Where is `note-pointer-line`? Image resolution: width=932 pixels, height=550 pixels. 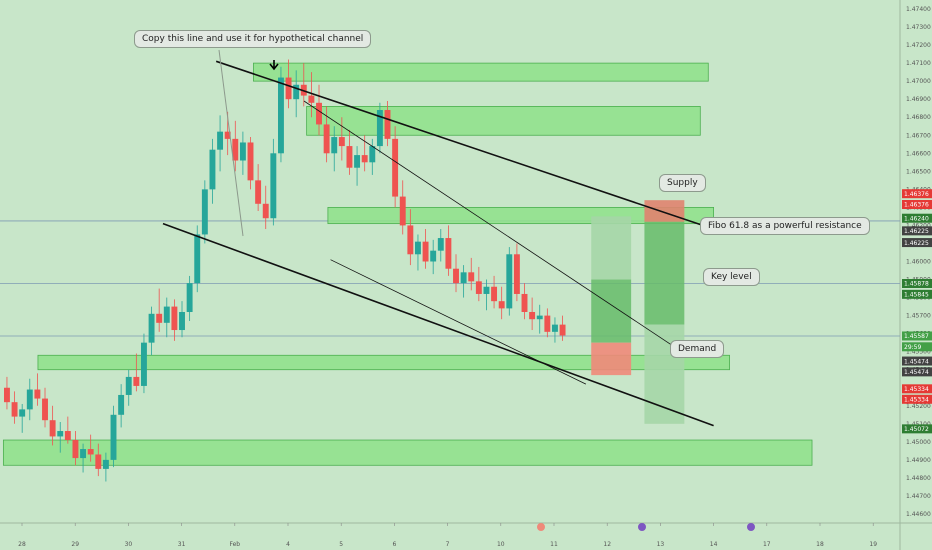
note-pointer-line is located at coordinates (231, 143).